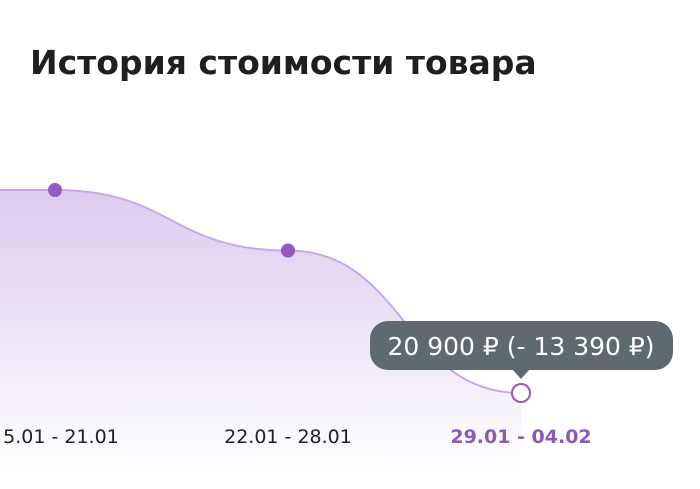 The height and width of the screenshot is (489, 700). Describe the element at coordinates (521, 374) in the screenshot. I see `tooltip-pointer` at that location.